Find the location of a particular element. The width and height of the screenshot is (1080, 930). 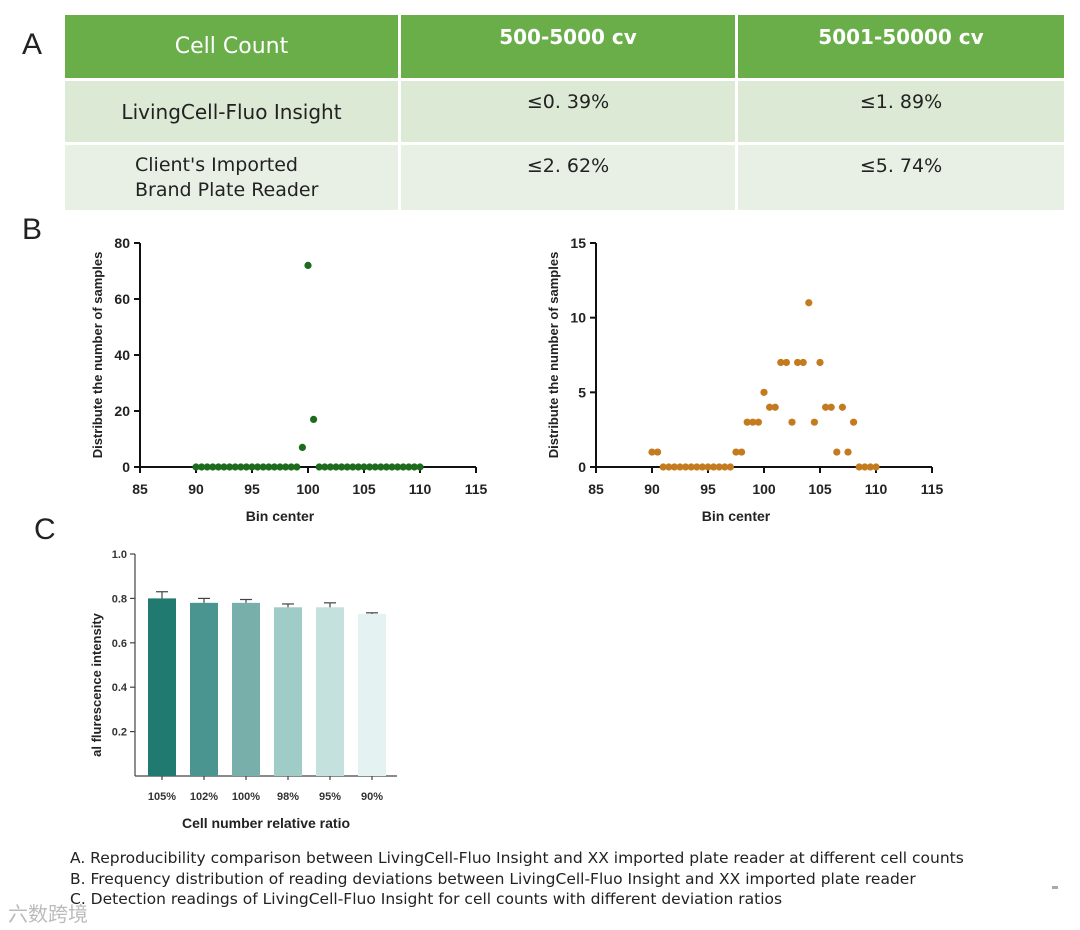

panel-label-a: A is located at coordinates (32, 44).